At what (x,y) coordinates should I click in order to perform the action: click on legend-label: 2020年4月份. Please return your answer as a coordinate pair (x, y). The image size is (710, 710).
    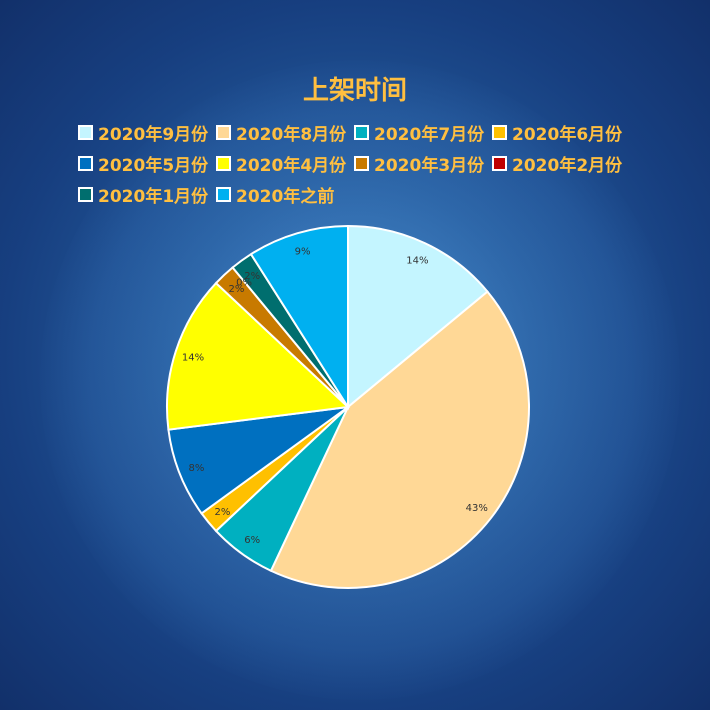
    Looking at the image, I should click on (291, 166).